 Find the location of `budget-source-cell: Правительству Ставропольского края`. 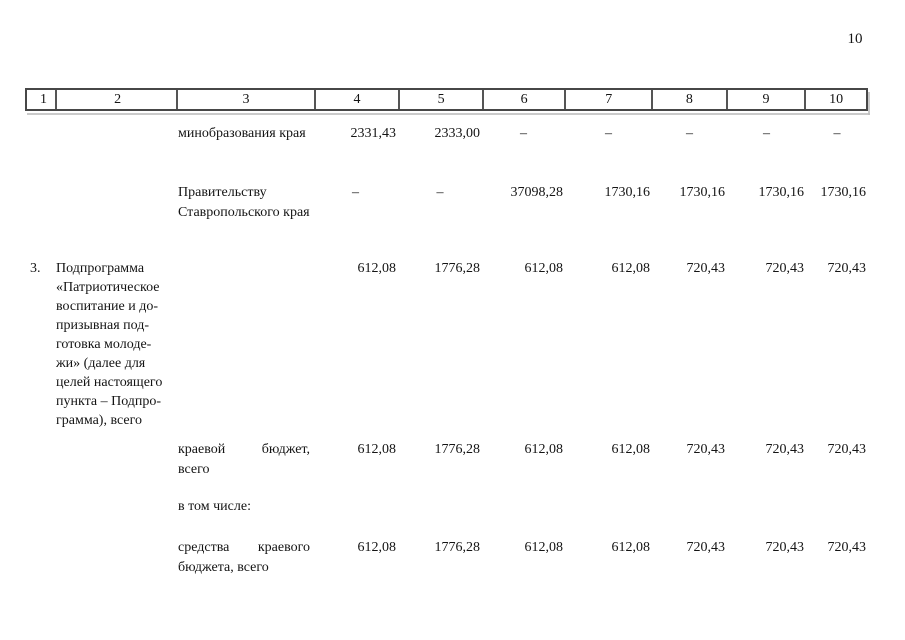

budget-source-cell: Правительству Ставропольского края is located at coordinates (244, 202).